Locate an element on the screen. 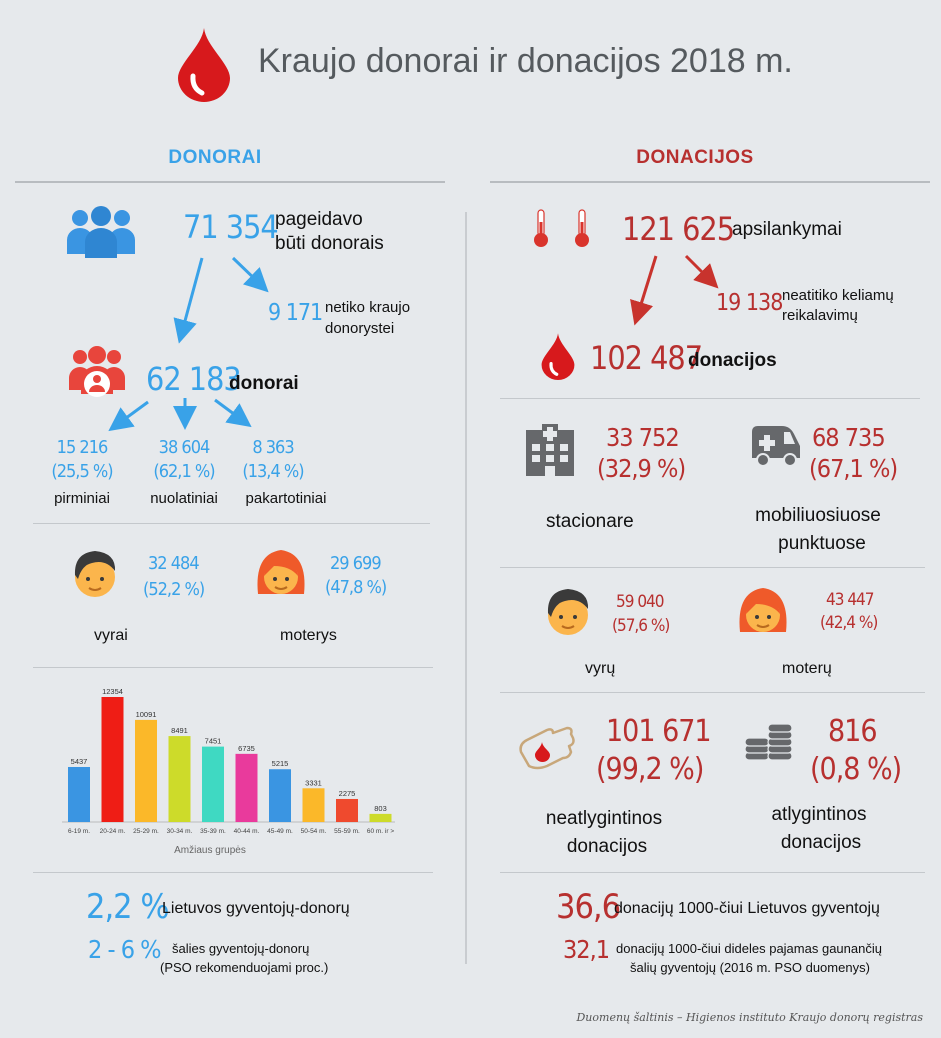 The image size is (941, 1038). chart-data-label: 6735 is located at coordinates (246, 748).